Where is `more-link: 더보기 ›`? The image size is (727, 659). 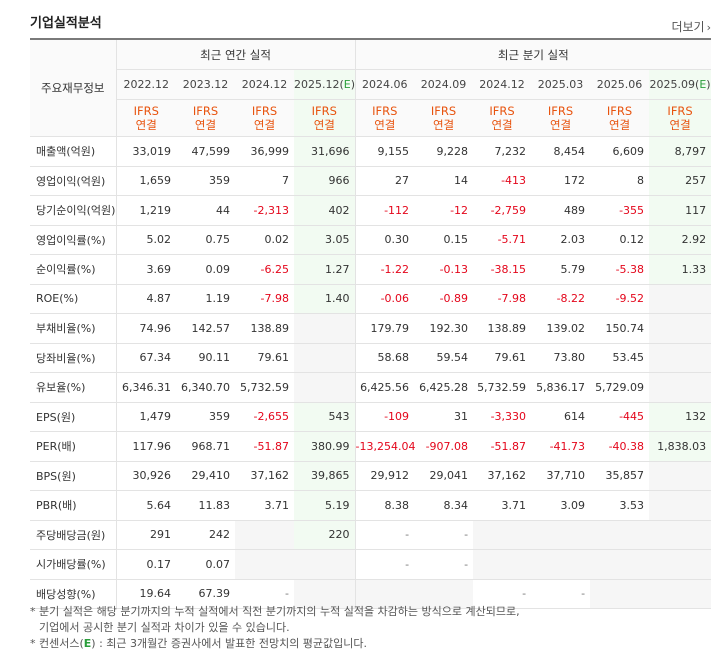 more-link: 더보기 › is located at coordinates (691, 26).